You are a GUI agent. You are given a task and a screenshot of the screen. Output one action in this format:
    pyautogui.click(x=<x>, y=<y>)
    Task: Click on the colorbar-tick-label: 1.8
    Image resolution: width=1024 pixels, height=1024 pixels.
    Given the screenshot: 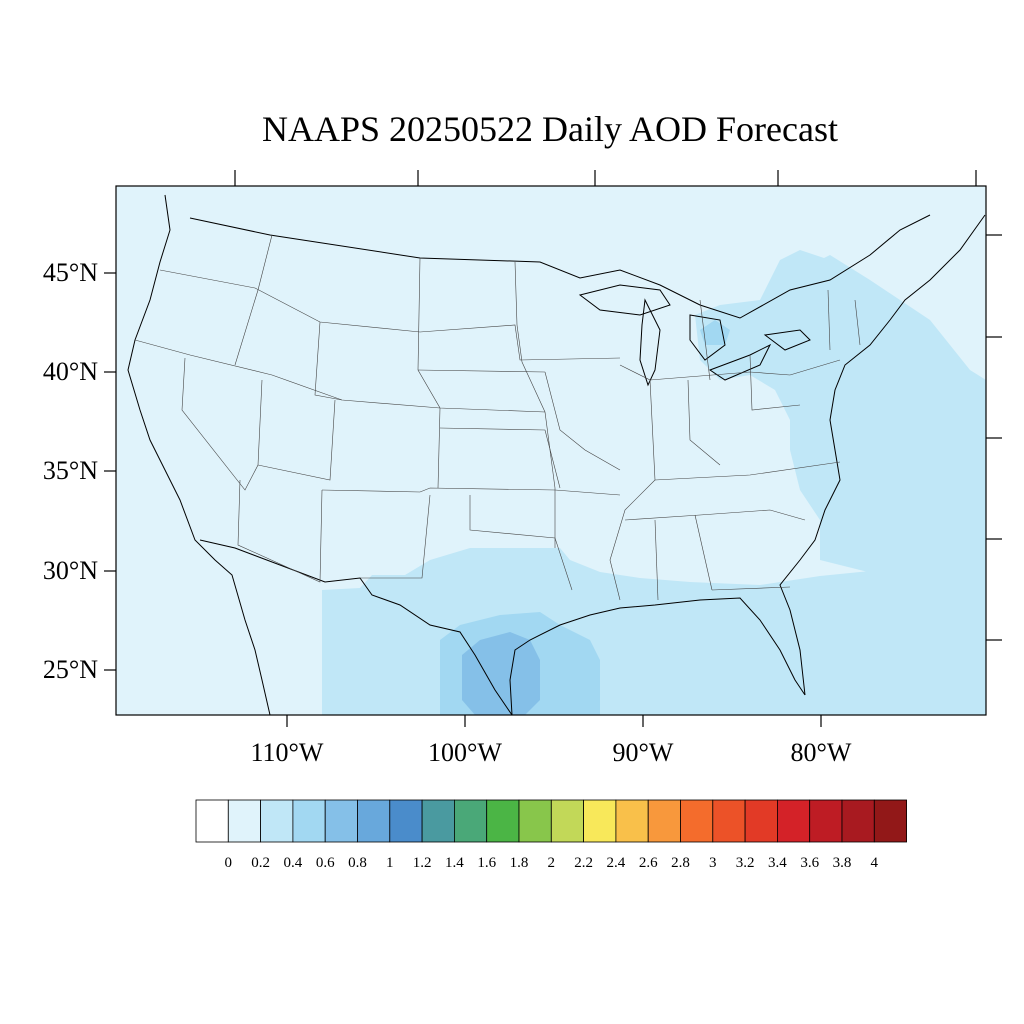 What is the action you would take?
    pyautogui.click(x=519, y=863)
    